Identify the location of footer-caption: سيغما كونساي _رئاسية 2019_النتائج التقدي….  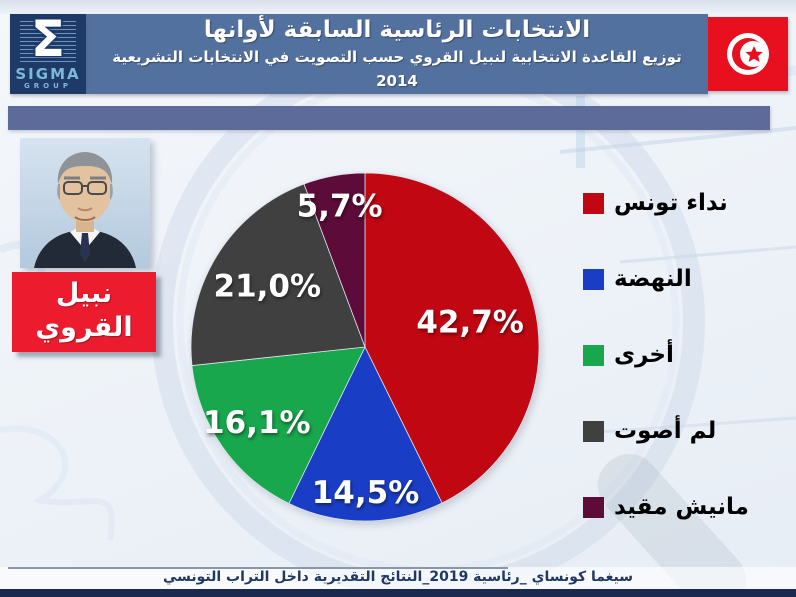
(398, 577).